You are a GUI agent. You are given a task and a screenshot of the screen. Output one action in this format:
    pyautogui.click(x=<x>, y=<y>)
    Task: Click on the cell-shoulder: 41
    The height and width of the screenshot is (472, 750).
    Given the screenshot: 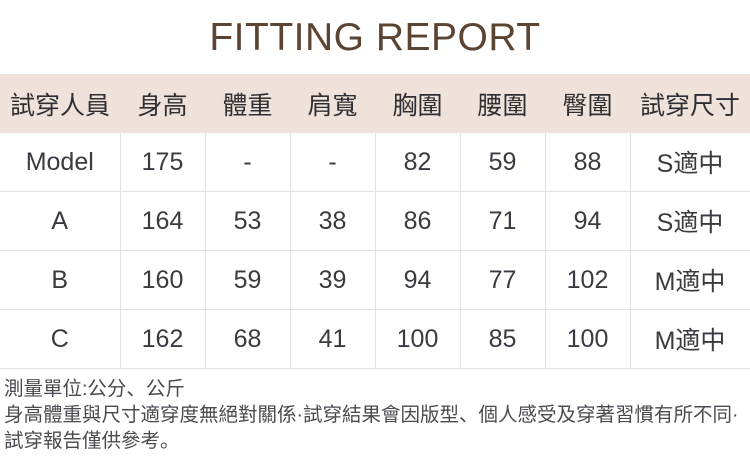 What is the action you would take?
    pyautogui.click(x=333, y=339)
    